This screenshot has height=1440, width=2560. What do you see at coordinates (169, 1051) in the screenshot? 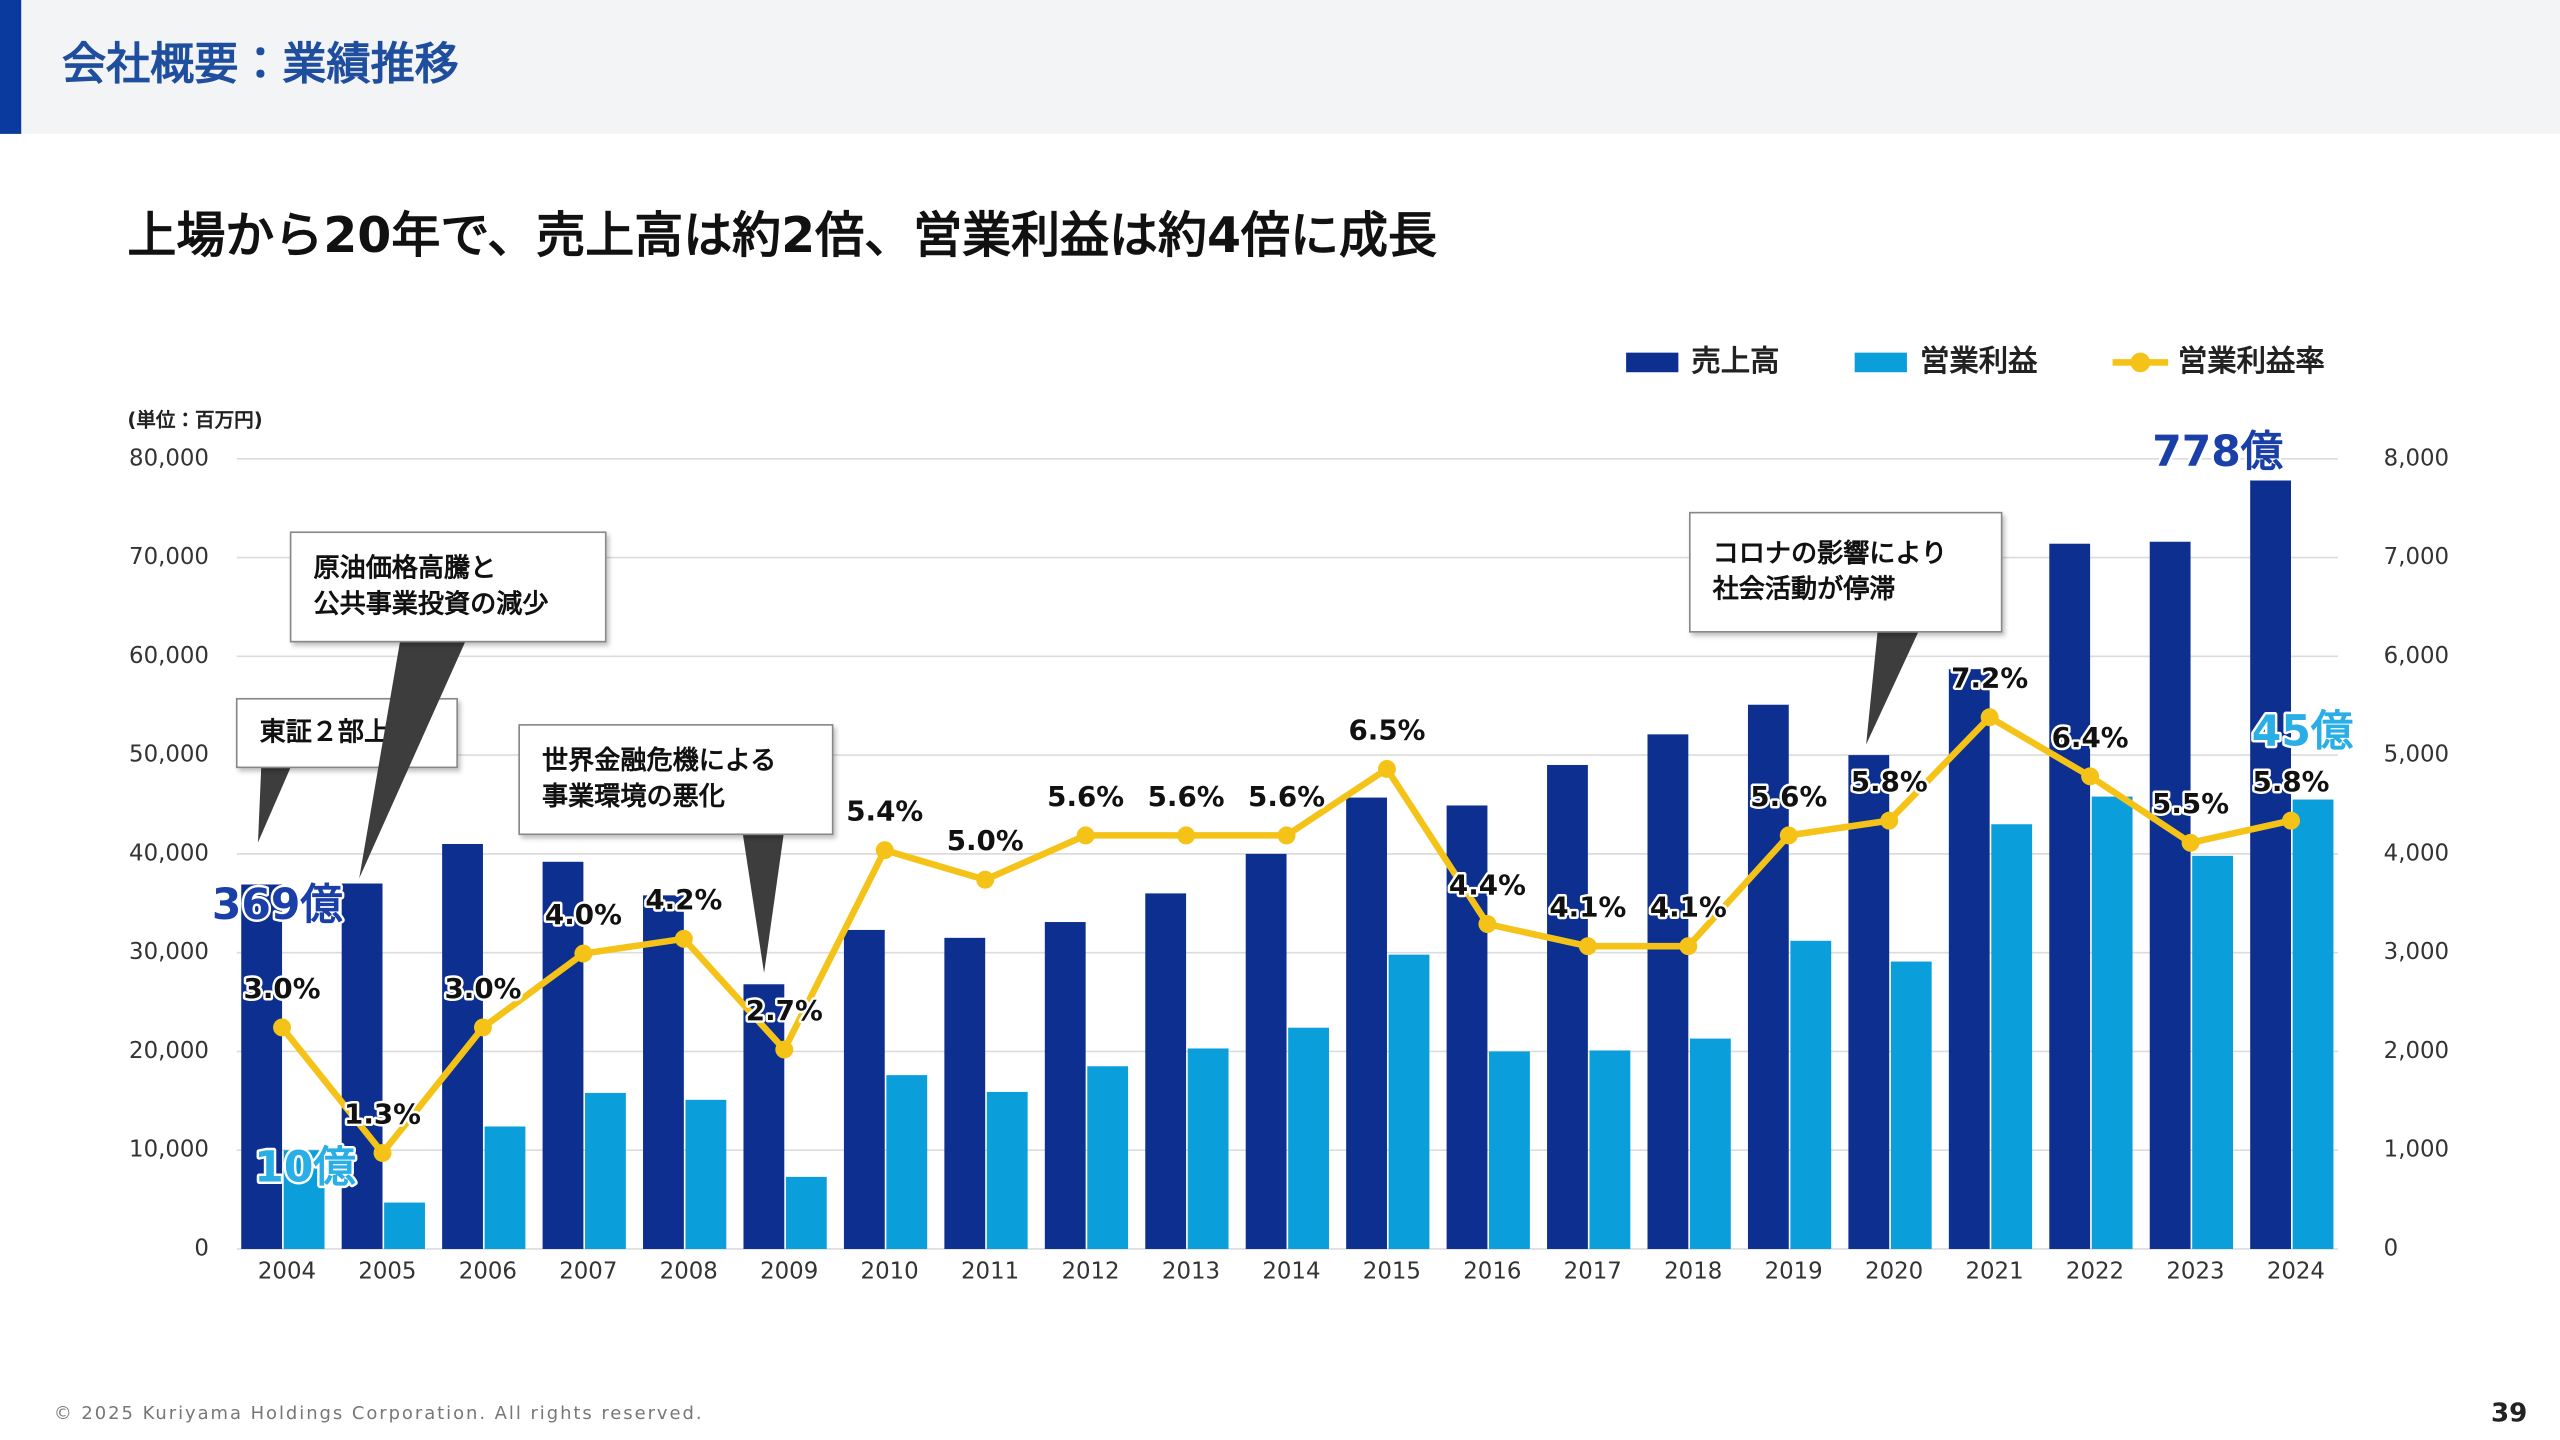
I see `y-tick-label: 20,000` at bounding box center [169, 1051].